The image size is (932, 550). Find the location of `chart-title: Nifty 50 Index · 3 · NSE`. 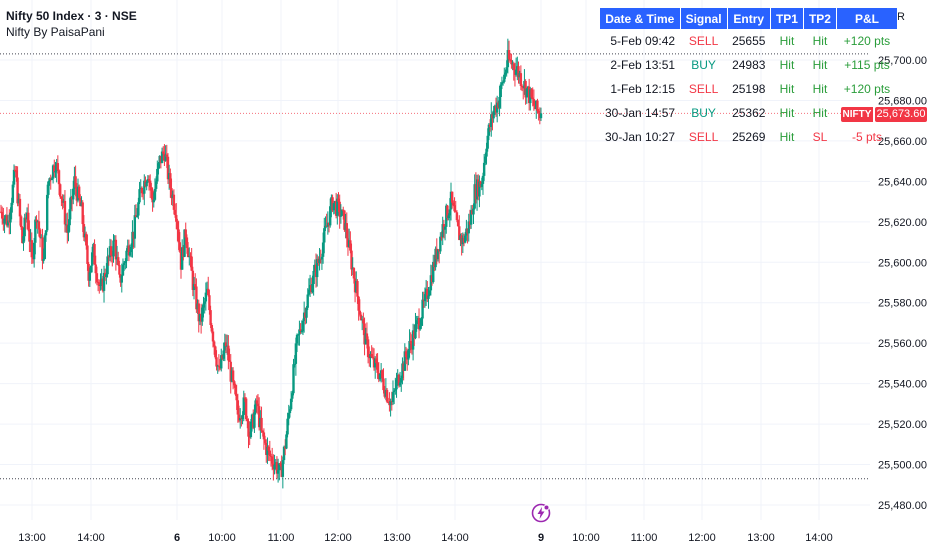

chart-title: Nifty 50 Index · 3 · NSE is located at coordinates (71, 16).